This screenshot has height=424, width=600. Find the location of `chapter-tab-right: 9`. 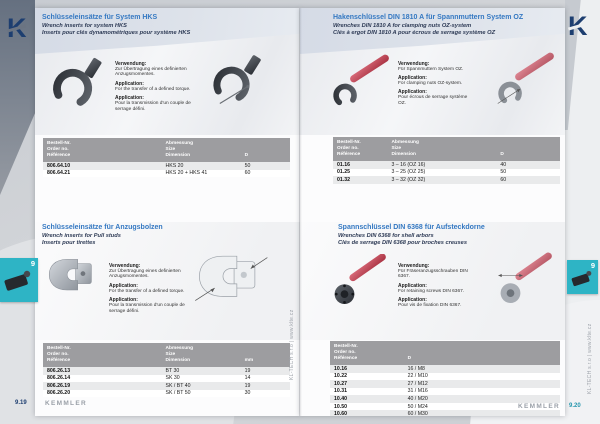

chapter-tab-right: 9 is located at coordinates (582, 277).